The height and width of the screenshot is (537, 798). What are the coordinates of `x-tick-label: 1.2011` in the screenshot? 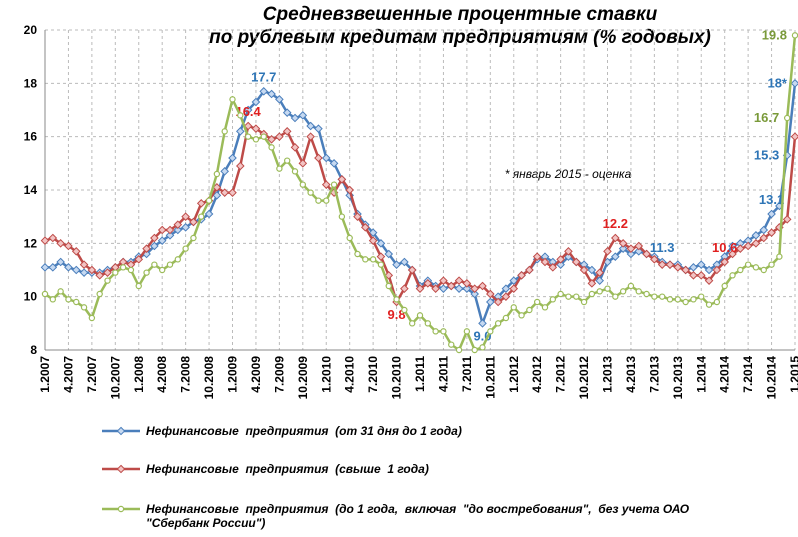 It's located at (420, 374).